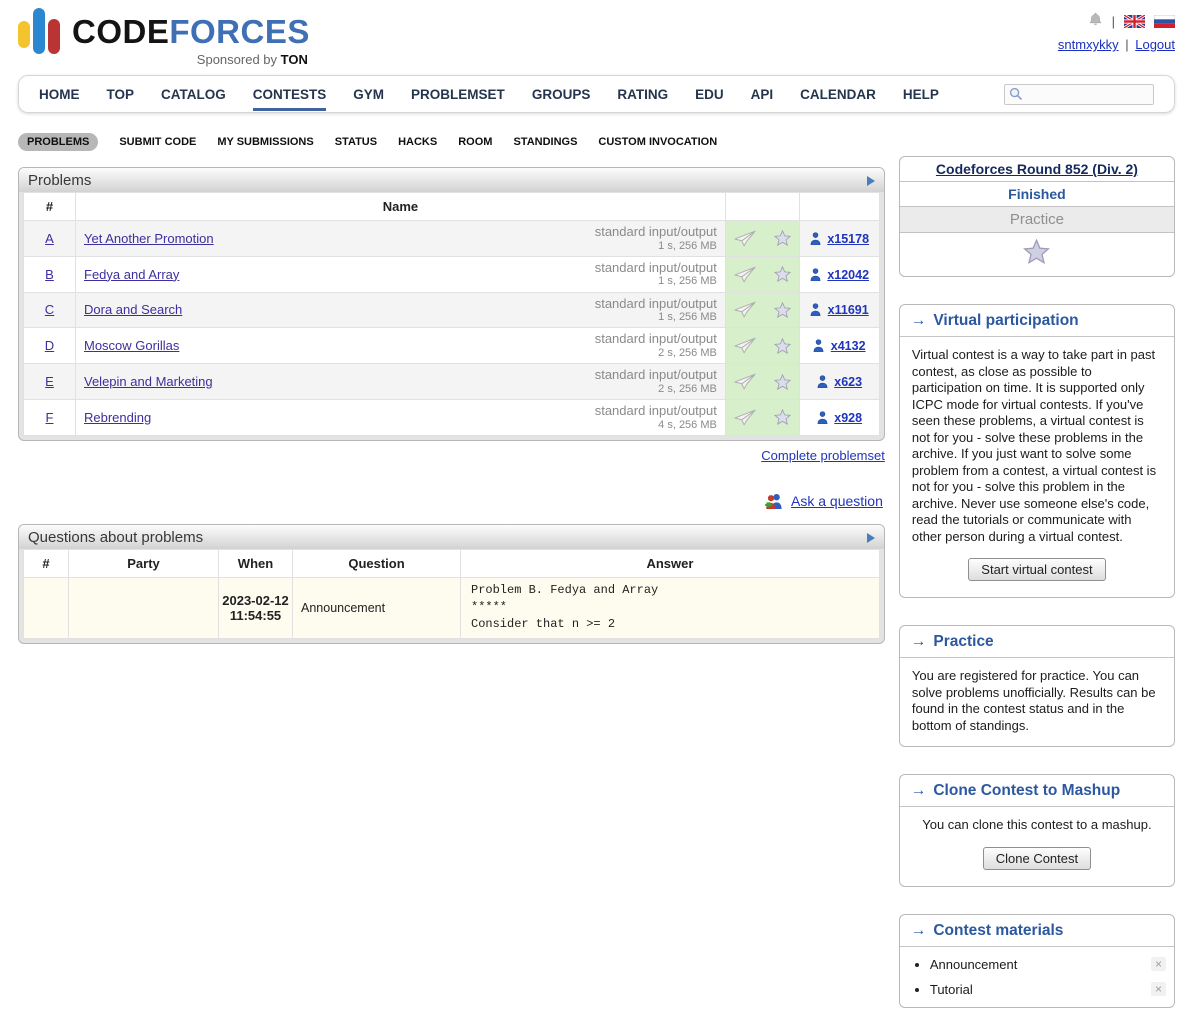 This screenshot has width=1193, height=1035. I want to click on start-virtual-contest-button: Start virtual contest, so click(1037, 569).